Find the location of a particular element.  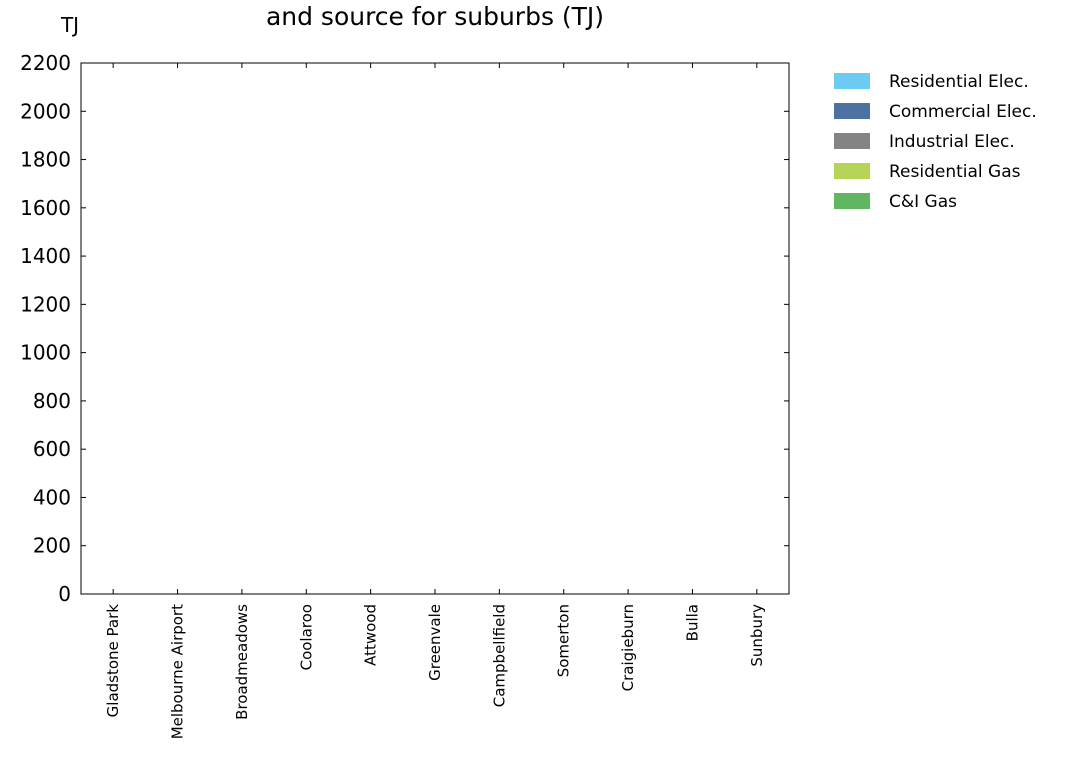

y-tick-label: 0 is located at coordinates (64, 594).